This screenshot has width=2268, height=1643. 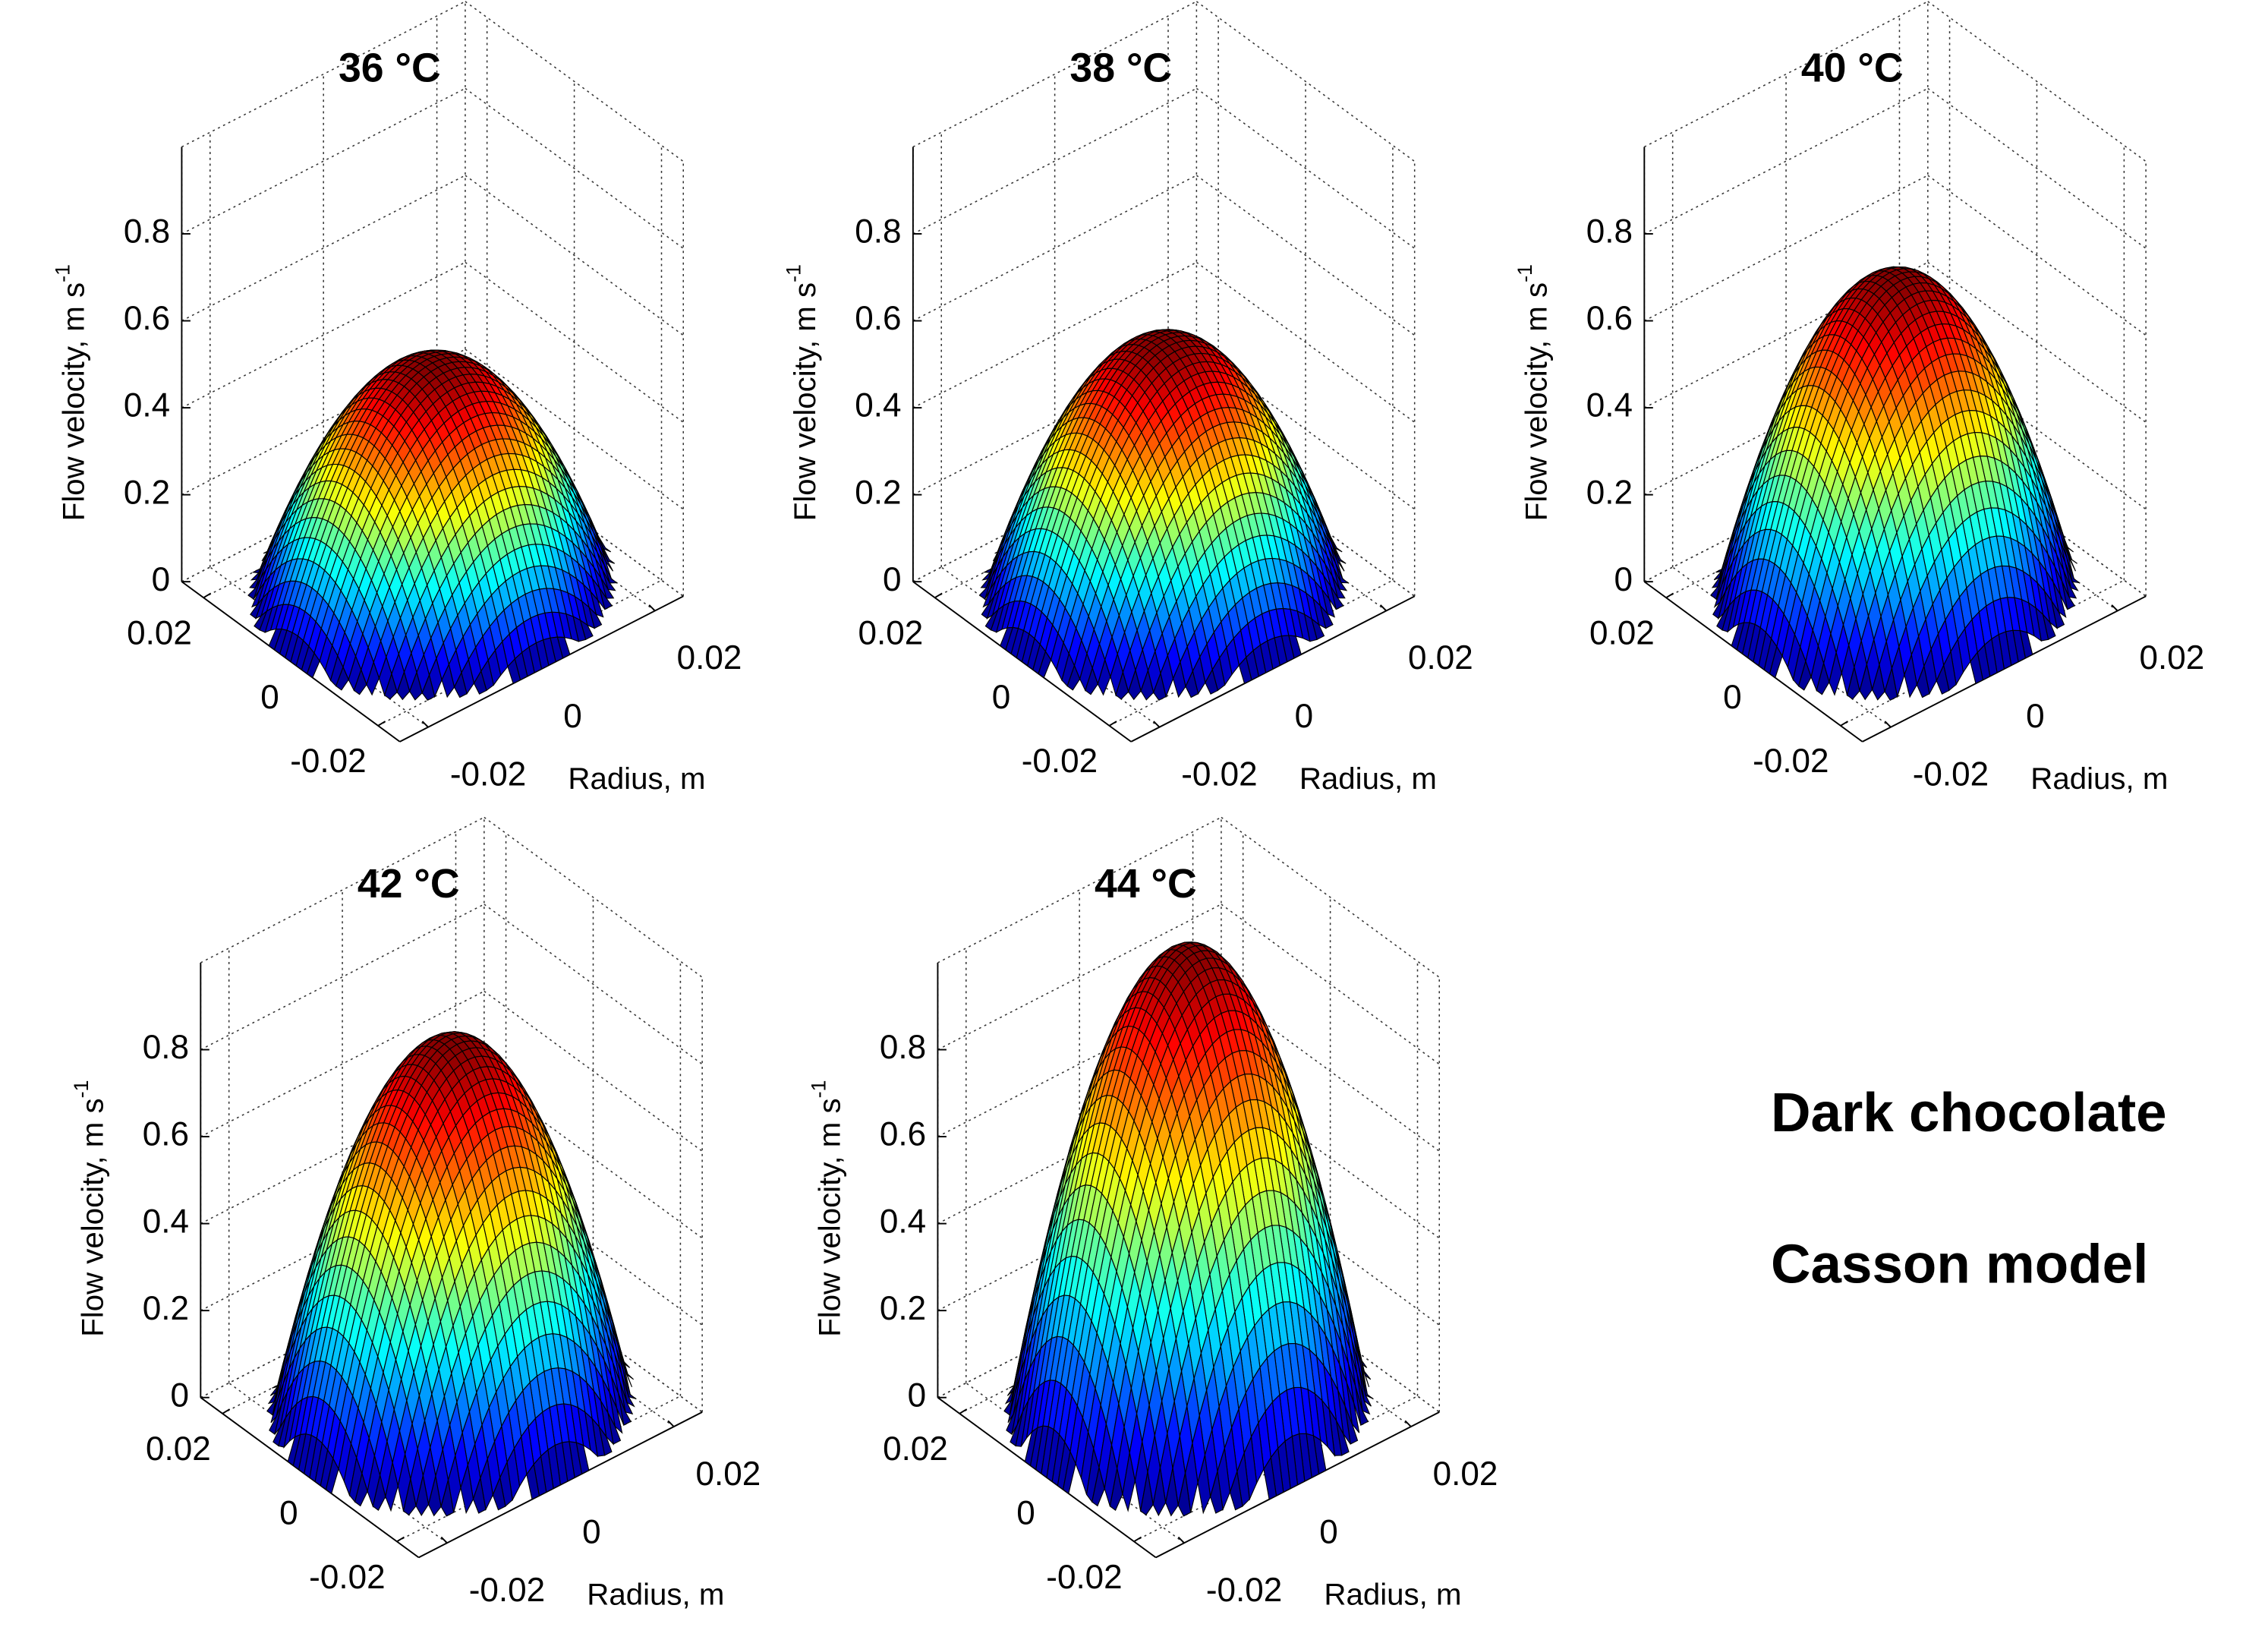 What do you see at coordinates (1120, 67) in the screenshot?
I see `chart-title: 38 °C` at bounding box center [1120, 67].